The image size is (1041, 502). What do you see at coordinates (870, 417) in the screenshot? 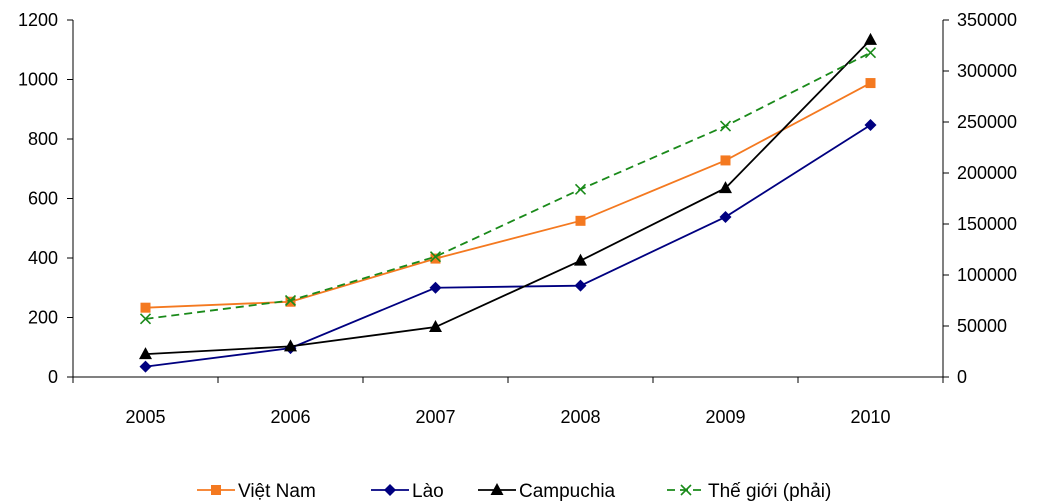
I see `x-tick-label: 2010` at bounding box center [870, 417].